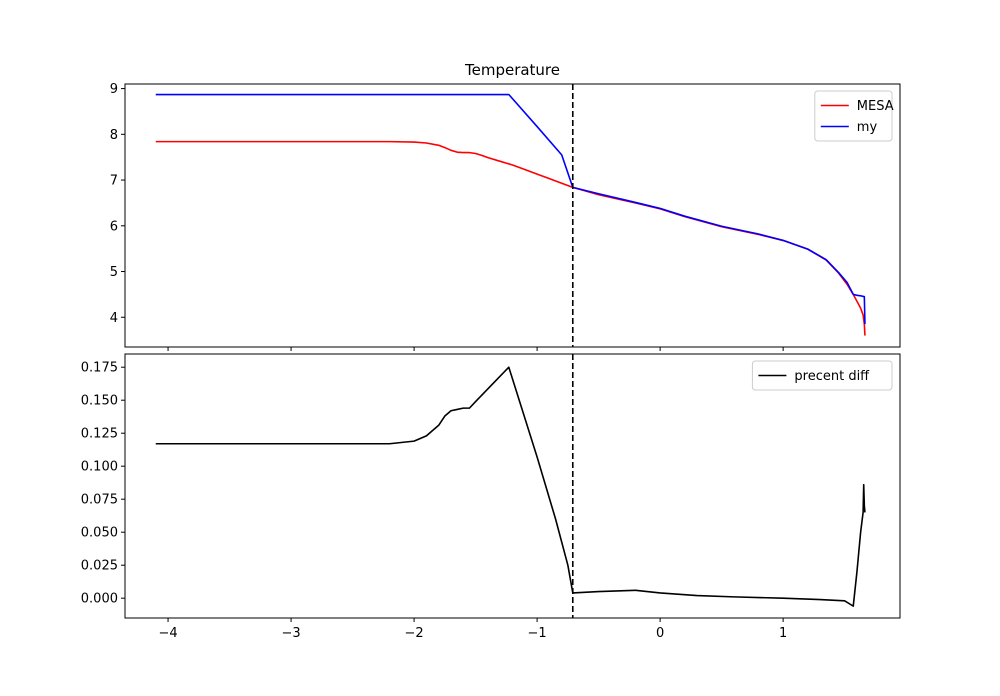  Describe the element at coordinates (114, 226) in the screenshot. I see `y-tick-label: 6` at that location.